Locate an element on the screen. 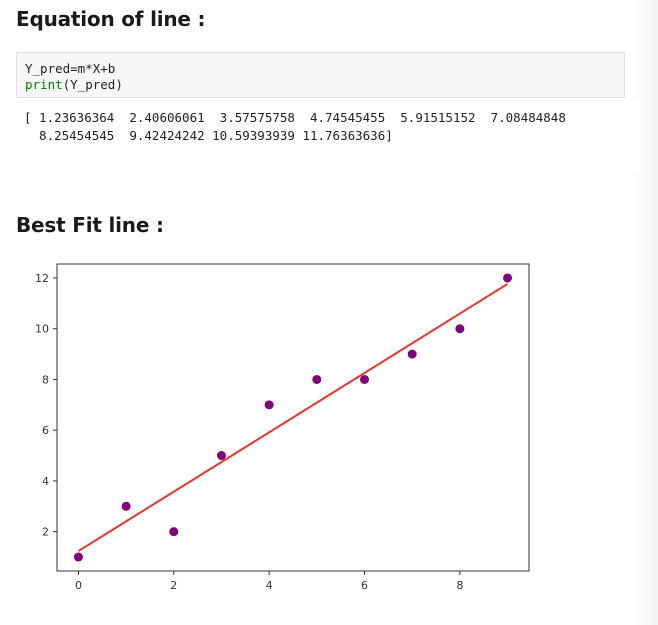  y-tick-label: 4 is located at coordinates (45, 481).